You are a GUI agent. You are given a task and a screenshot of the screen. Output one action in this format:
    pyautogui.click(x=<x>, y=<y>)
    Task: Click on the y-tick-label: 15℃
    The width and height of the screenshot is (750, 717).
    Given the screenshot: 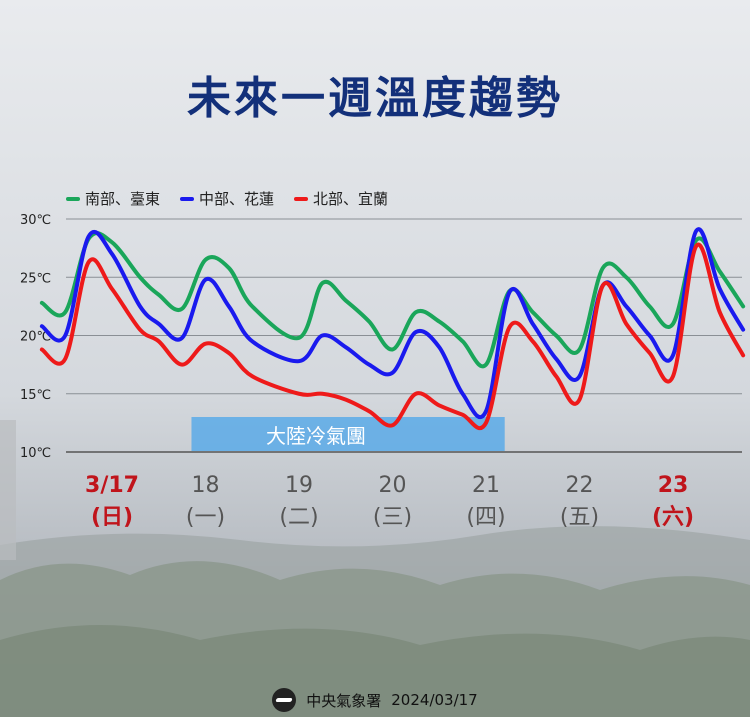 What is the action you would take?
    pyautogui.click(x=35, y=395)
    